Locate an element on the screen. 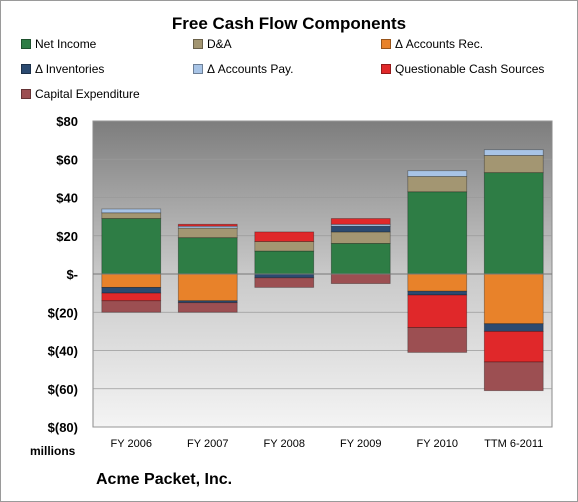 Image resolution: width=578 pixels, height=502 pixels. y-tick-label: $(40) is located at coordinates (63, 351).